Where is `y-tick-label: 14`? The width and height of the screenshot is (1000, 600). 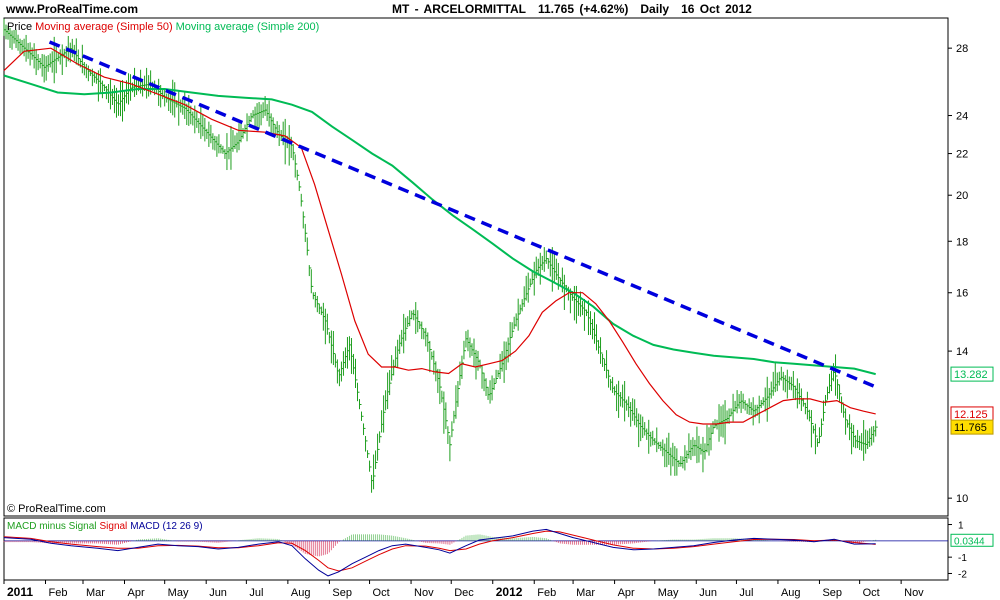 y-tick-label: 14 is located at coordinates (962, 352).